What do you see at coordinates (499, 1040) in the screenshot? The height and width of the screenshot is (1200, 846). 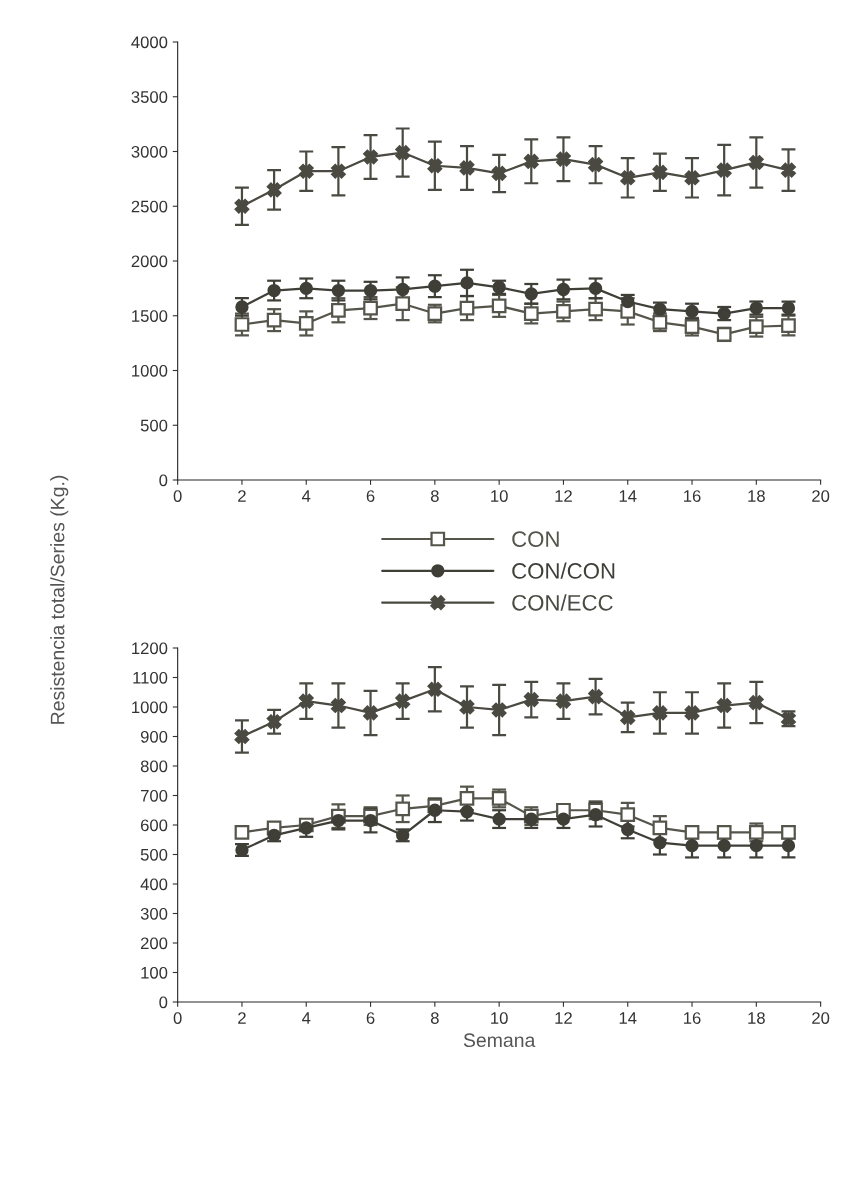 I see `x-axis-title: Semana` at bounding box center [499, 1040].